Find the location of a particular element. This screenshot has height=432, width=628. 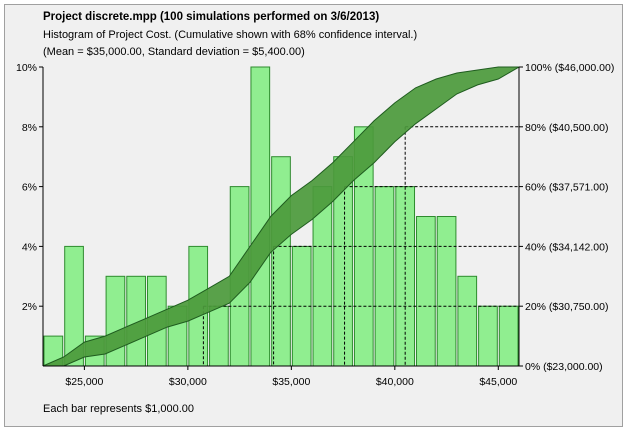

y-left-tick-label: 6% is located at coordinates (29, 188).